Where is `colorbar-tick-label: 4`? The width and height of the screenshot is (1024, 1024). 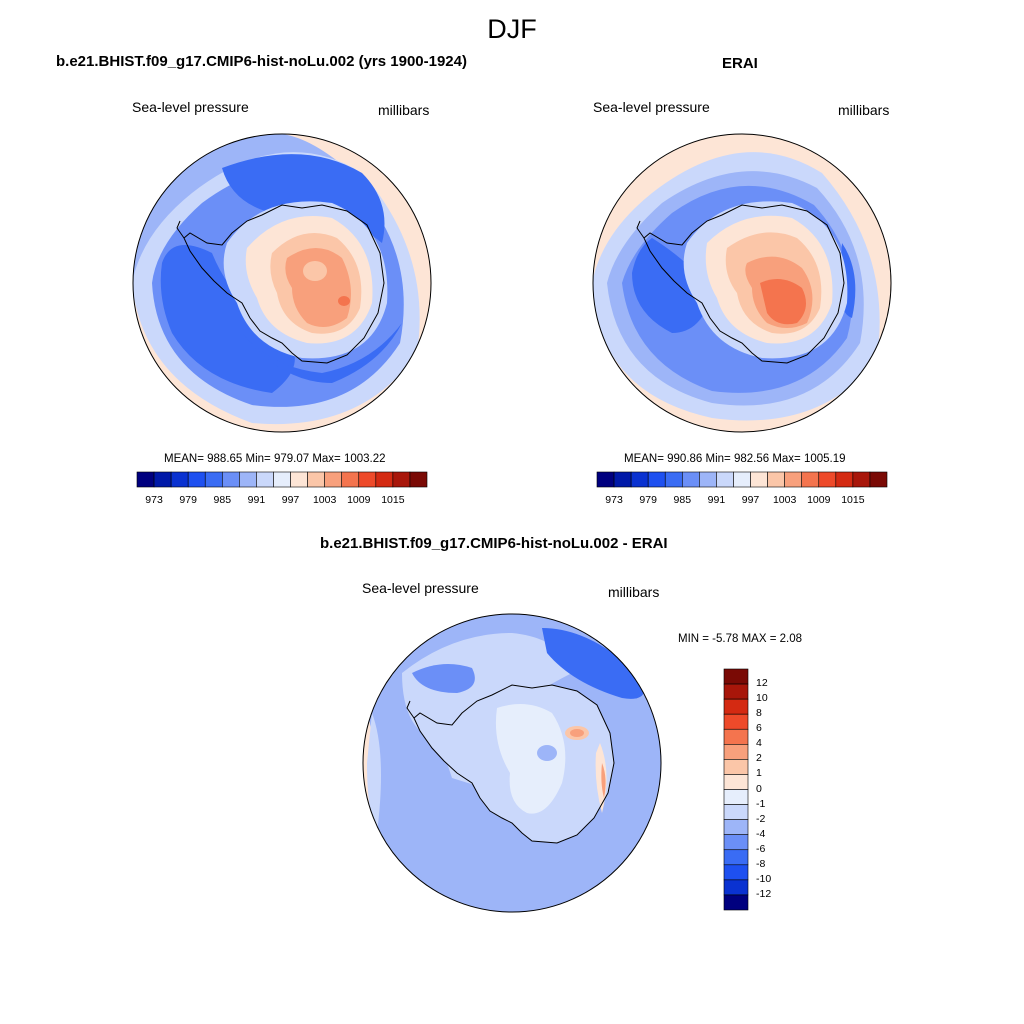
colorbar-tick-label: 4 is located at coordinates (759, 743).